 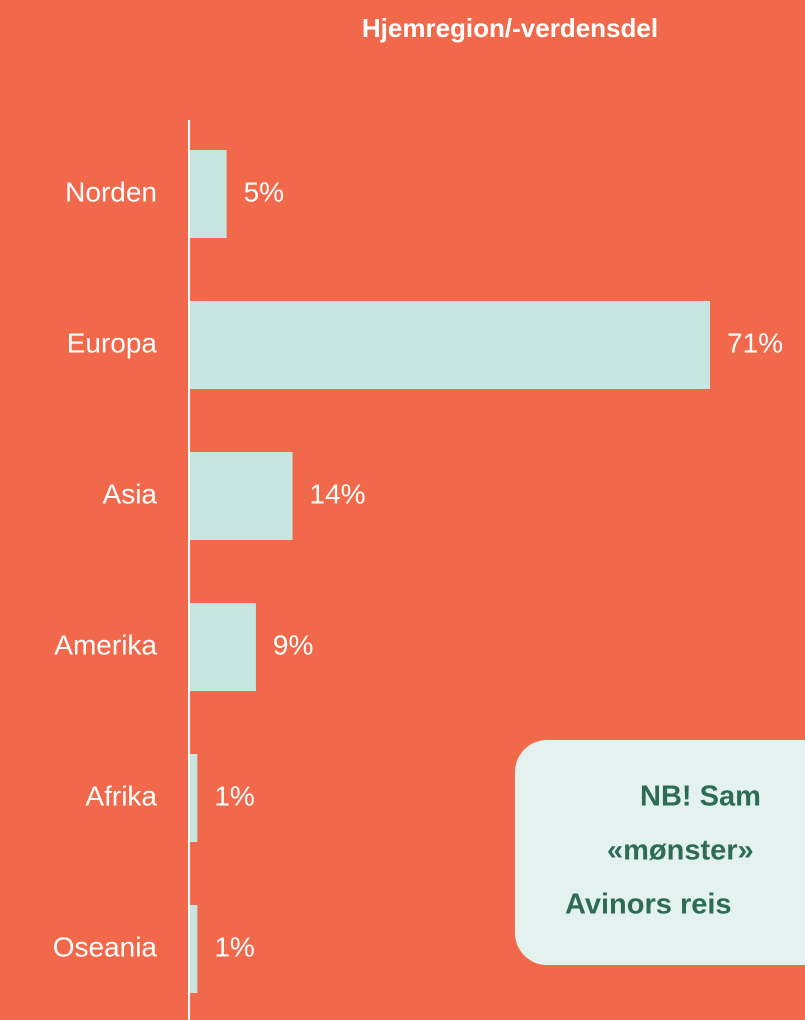 What do you see at coordinates (338, 493) in the screenshot?
I see `value-label: 14%` at bounding box center [338, 493].